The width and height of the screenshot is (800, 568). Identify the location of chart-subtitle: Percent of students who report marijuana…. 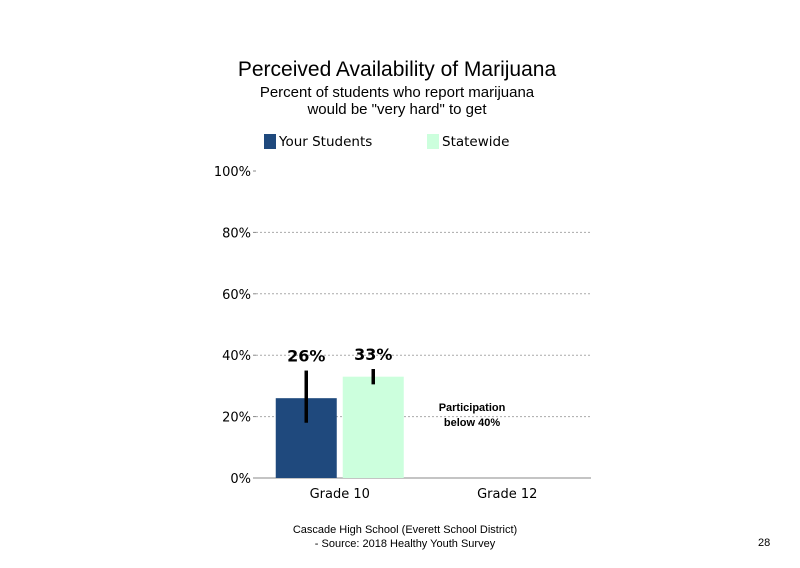
(397, 101).